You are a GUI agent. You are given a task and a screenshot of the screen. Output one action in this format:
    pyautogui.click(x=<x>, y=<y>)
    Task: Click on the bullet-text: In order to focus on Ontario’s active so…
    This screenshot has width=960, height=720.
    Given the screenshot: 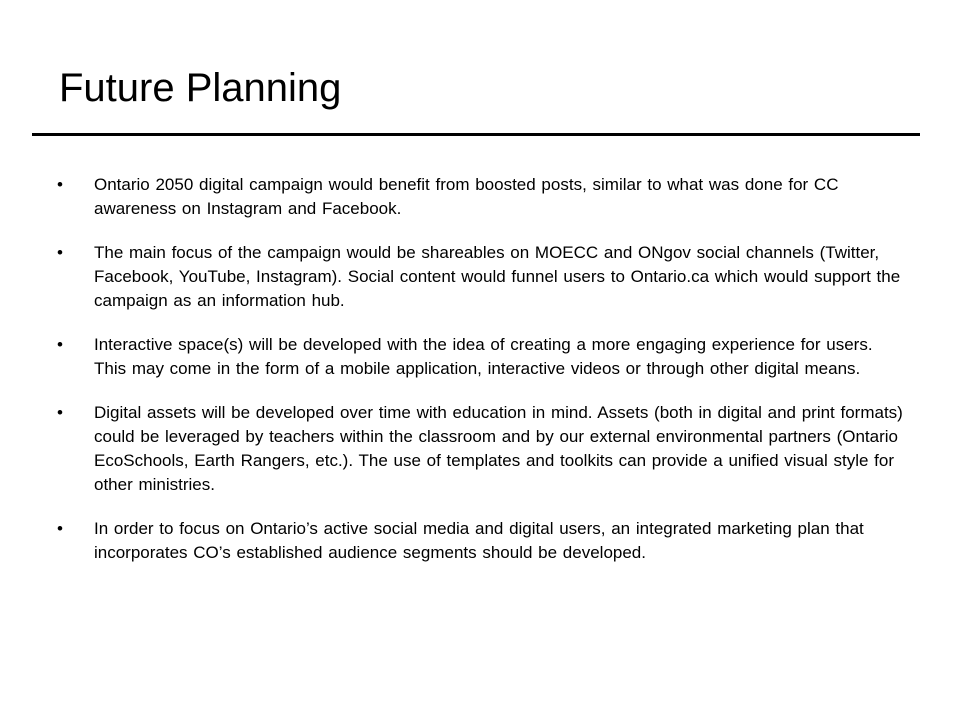 What is the action you would take?
    pyautogui.click(x=479, y=540)
    